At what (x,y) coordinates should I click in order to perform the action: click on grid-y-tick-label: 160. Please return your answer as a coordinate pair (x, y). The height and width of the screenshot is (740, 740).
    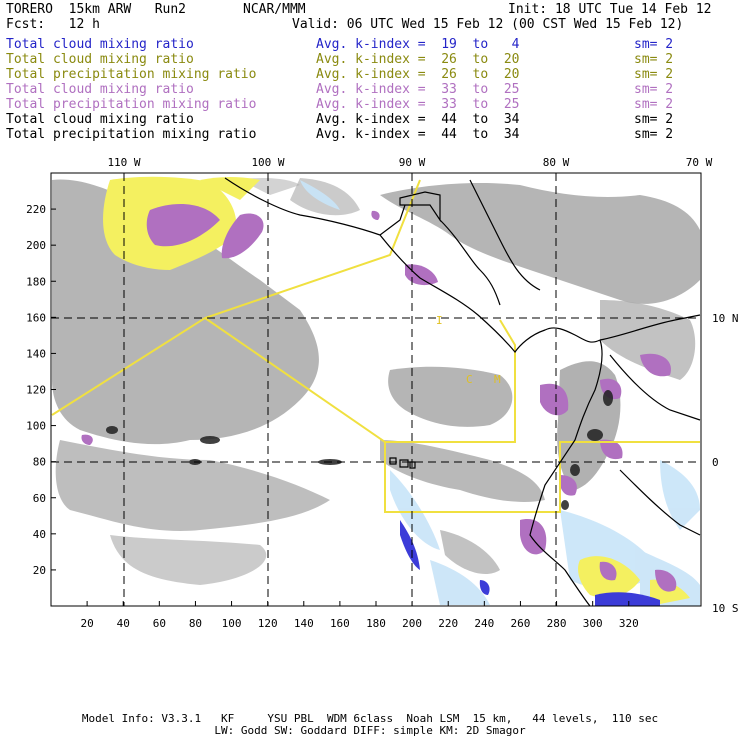
    Looking at the image, I should click on (36, 317).